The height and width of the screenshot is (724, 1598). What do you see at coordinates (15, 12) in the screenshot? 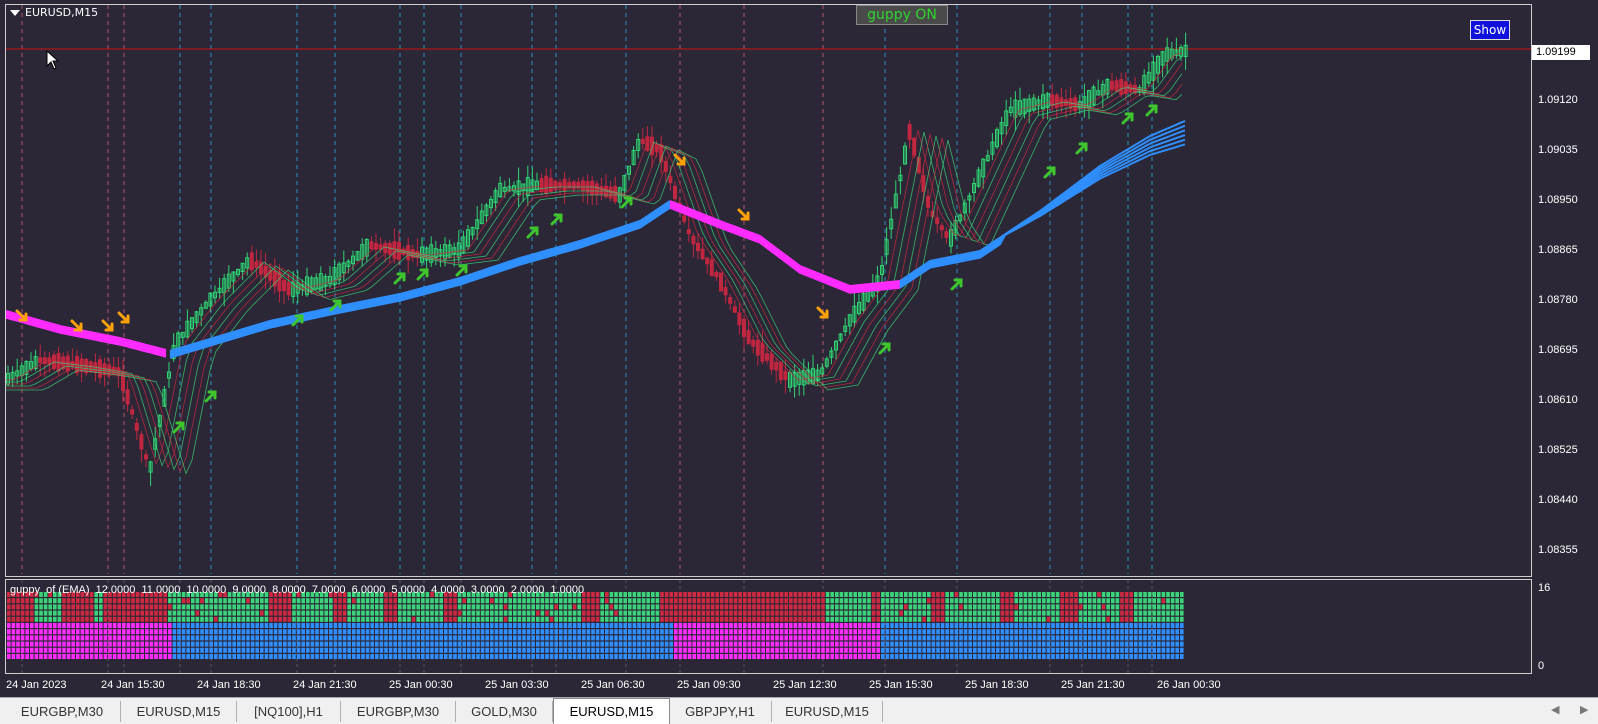
I see `dropdown-triangle-icon` at bounding box center [15, 12].